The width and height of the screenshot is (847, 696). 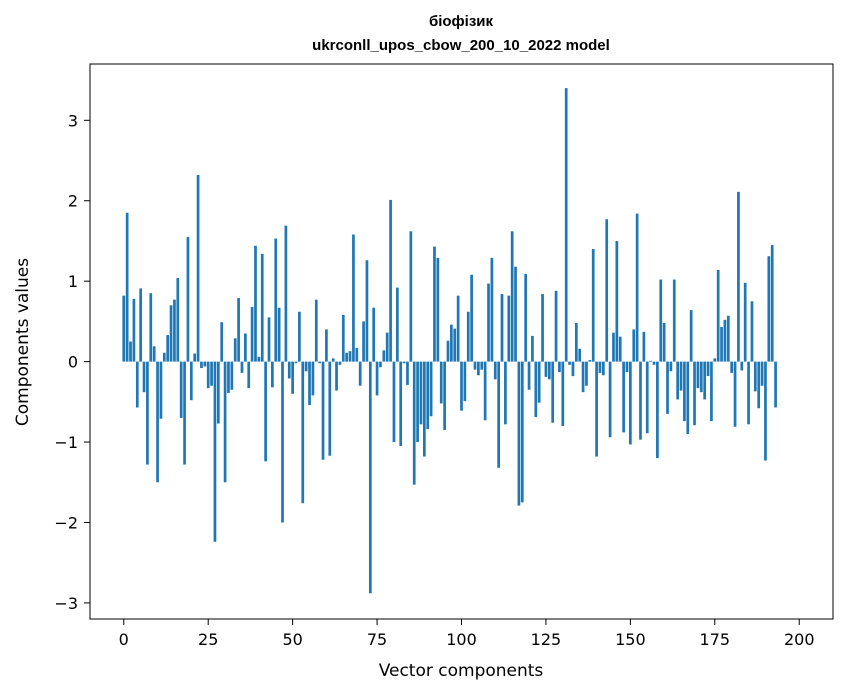 What do you see at coordinates (73, 362) in the screenshot?
I see `y-tick-label-3: 0` at bounding box center [73, 362].